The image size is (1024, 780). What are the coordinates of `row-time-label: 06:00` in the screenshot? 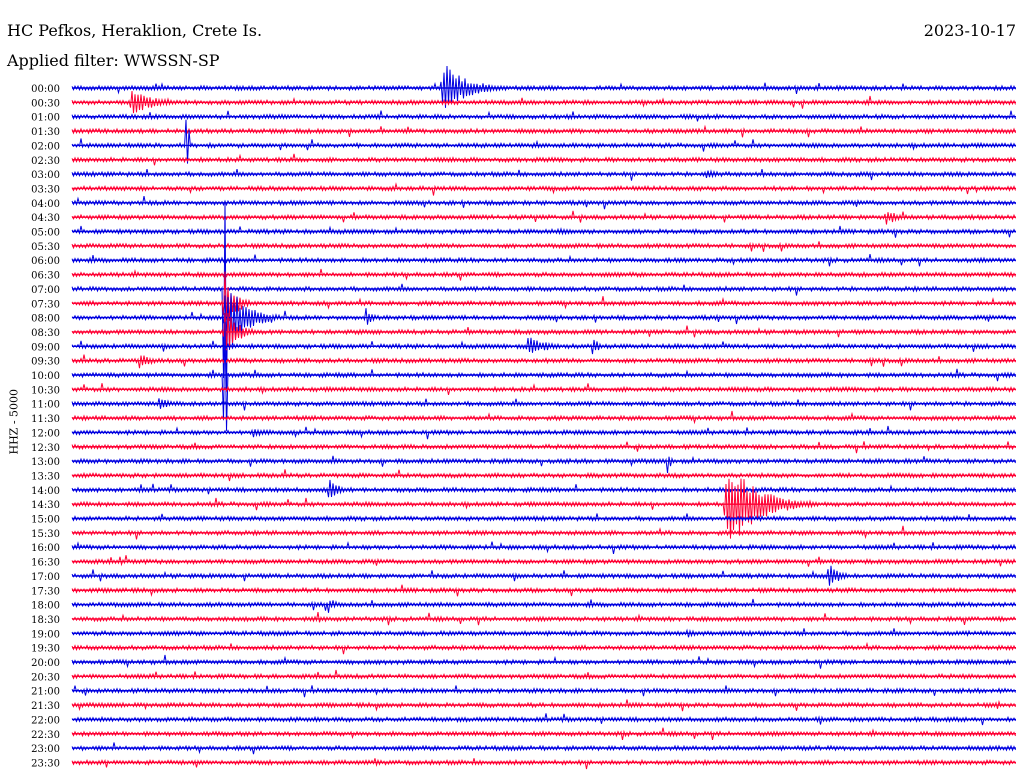 It's located at (45, 261).